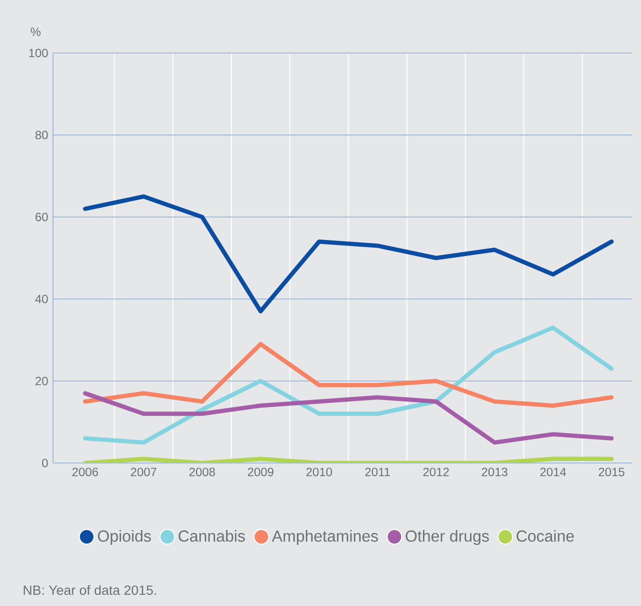 This screenshot has width=641, height=606. Describe the element at coordinates (436, 472) in the screenshot. I see `x-tick-label: 2012` at that location.